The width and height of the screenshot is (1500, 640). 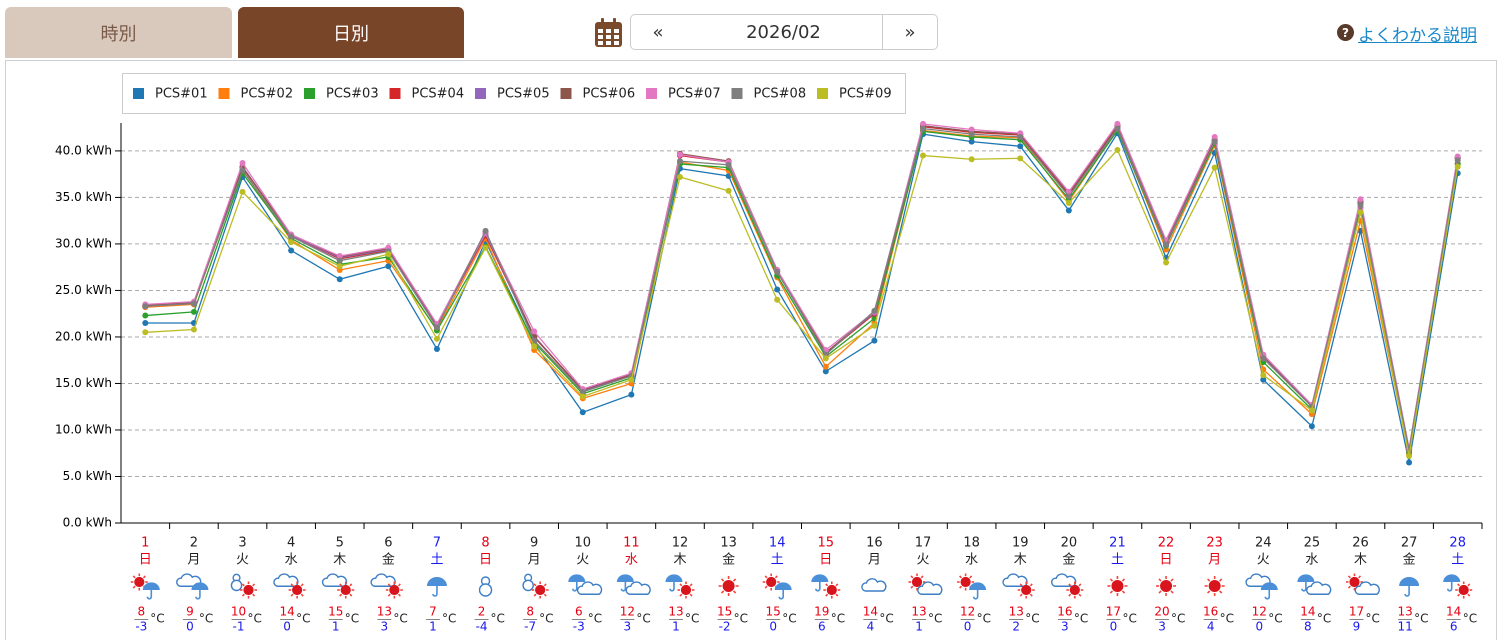 I want to click on temp-low: -7, so click(x=530, y=627).